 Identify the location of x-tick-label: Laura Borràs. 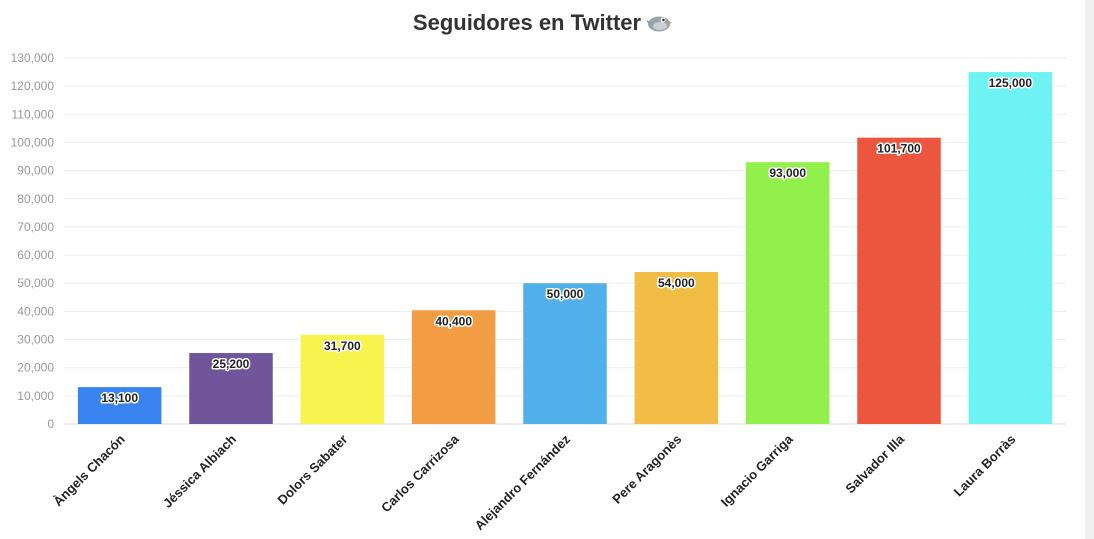
(985, 466).